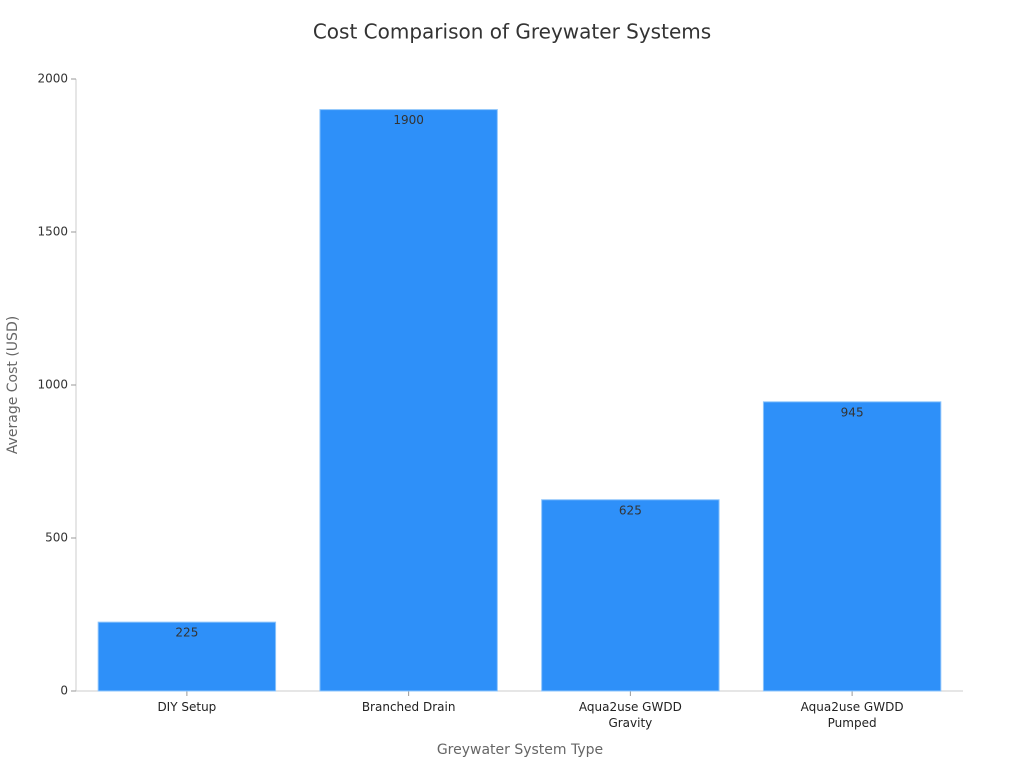 Image resolution: width=1024 pixels, height=768 pixels. Describe the element at coordinates (630, 510) in the screenshot. I see `value-label: 625` at that location.